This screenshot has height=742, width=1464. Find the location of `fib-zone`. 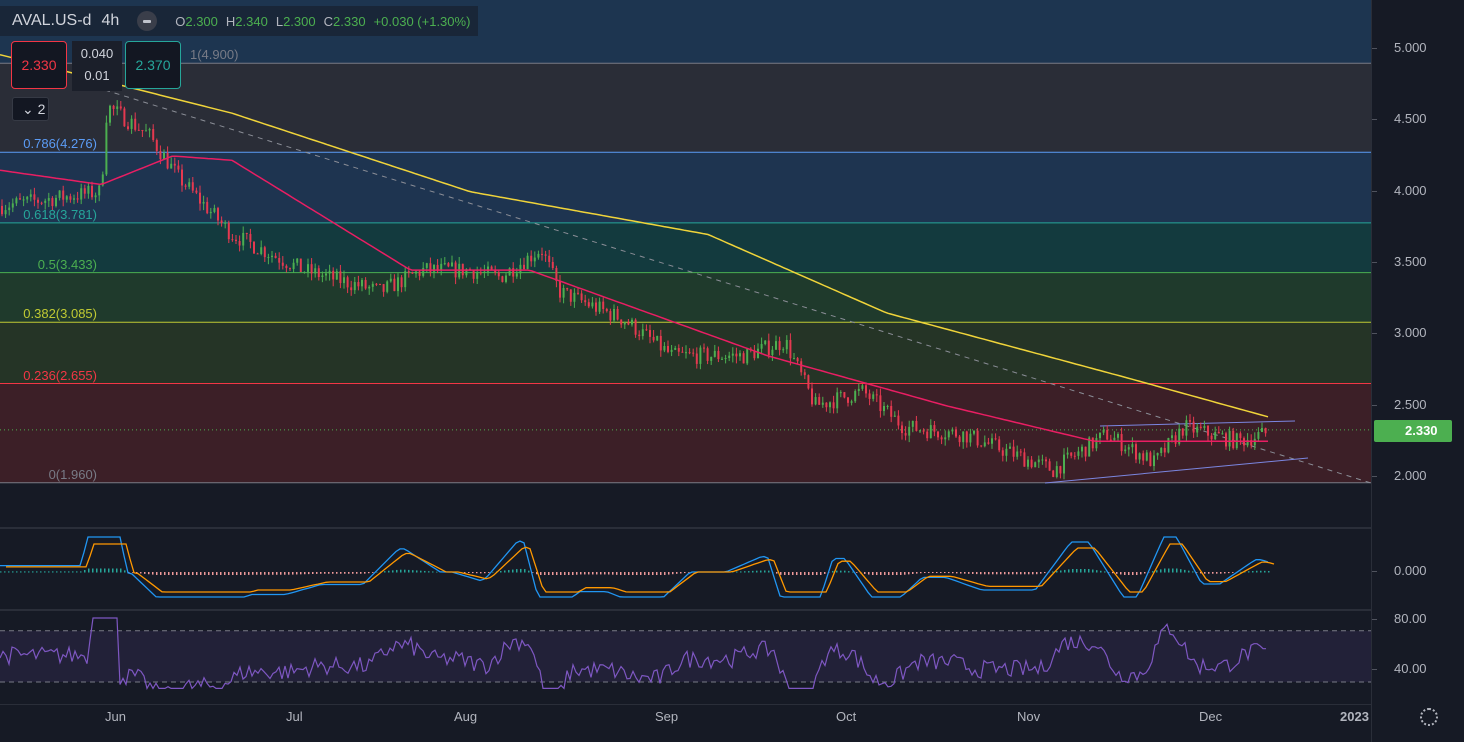

fib-zone is located at coordinates (685, 108).